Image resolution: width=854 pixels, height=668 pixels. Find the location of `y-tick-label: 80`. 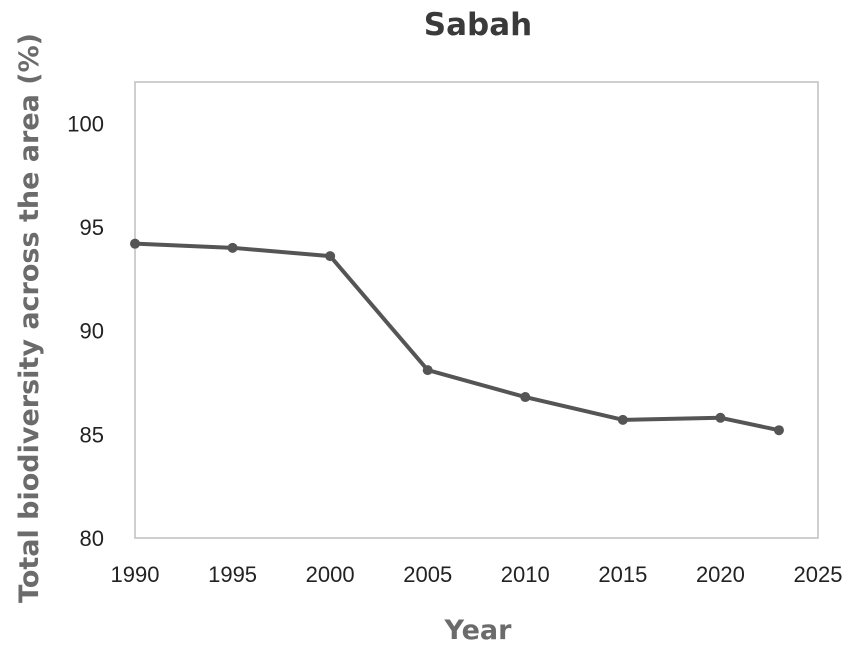

y-tick-label: 80 is located at coordinates (92, 538).